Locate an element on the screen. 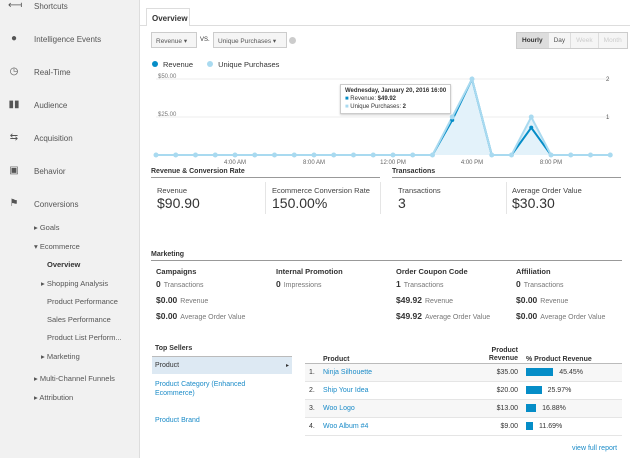 The image size is (630, 458). top-sellers-brand: Product Brand is located at coordinates (177, 420).